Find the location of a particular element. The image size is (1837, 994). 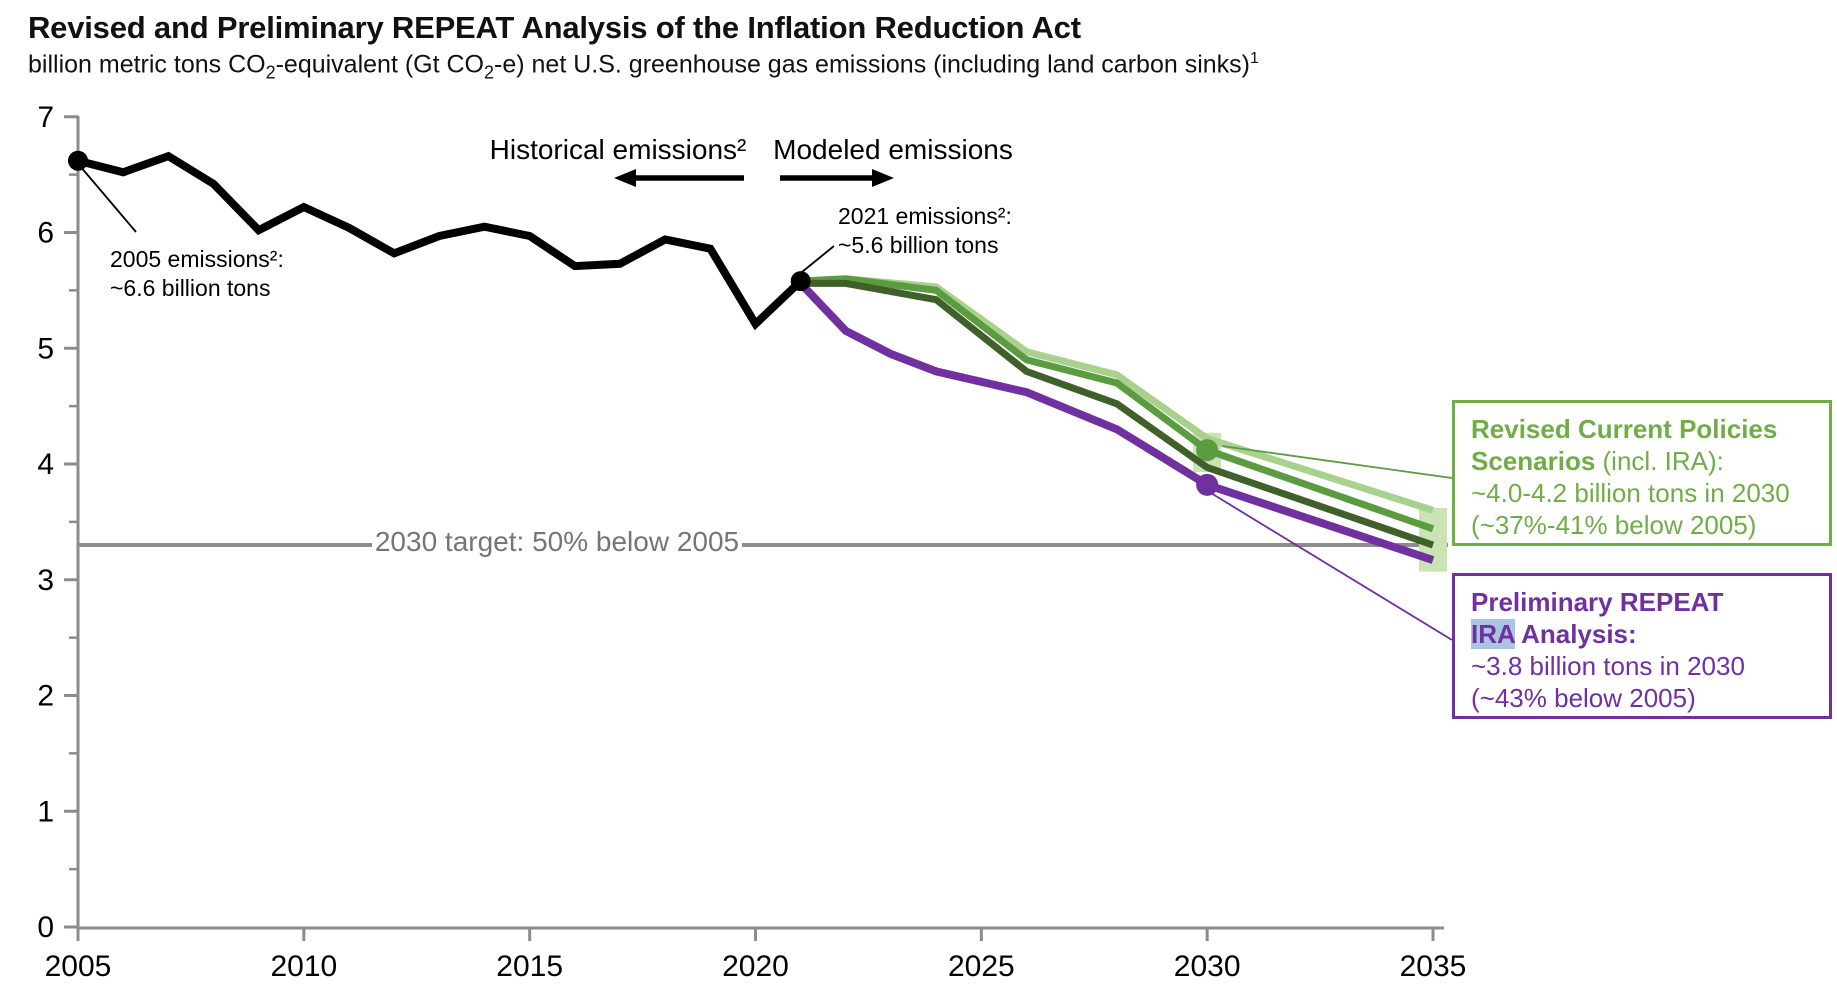

historical-emissions-label: Historical emissions² is located at coordinates (618, 149).